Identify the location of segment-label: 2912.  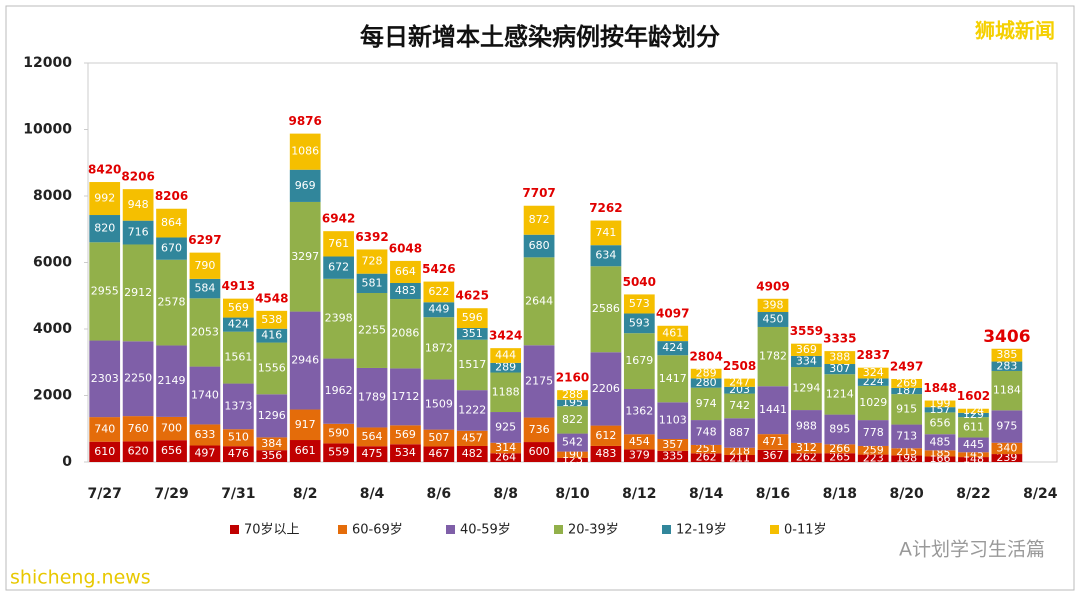
(138, 292).